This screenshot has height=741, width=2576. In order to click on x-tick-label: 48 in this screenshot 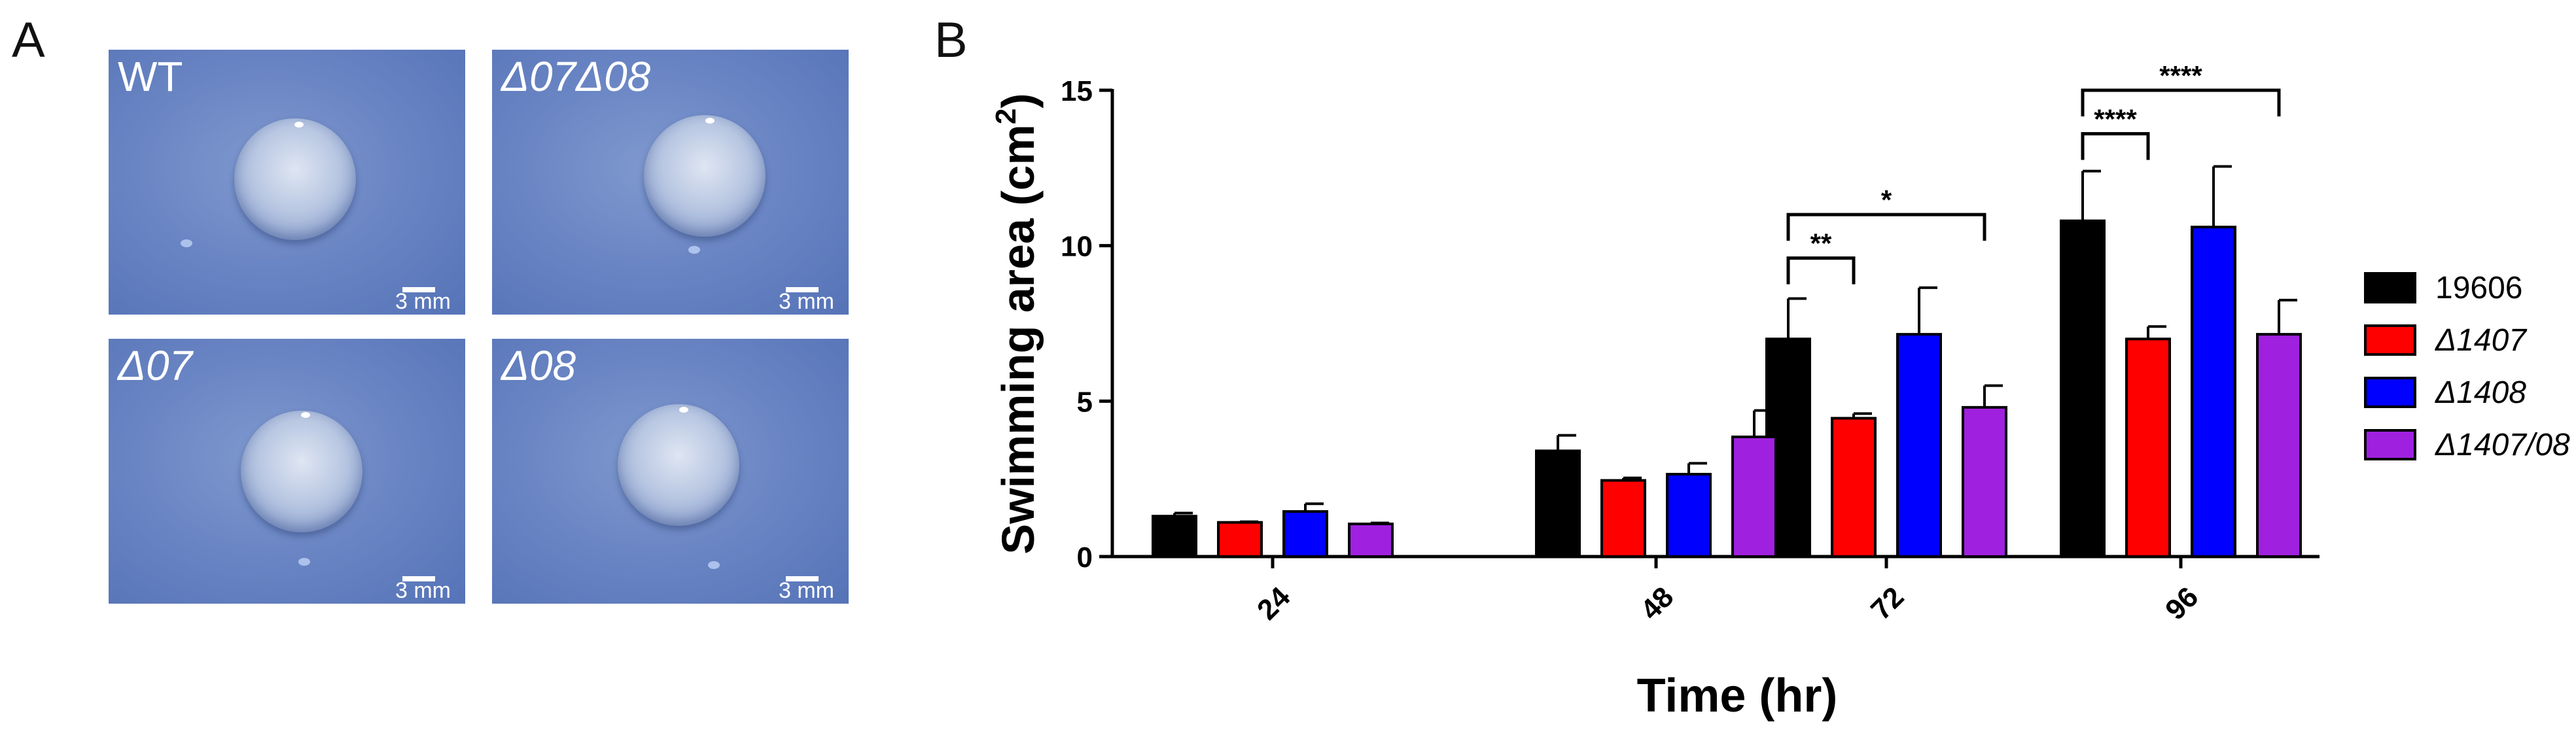, I will do `click(1657, 603)`.